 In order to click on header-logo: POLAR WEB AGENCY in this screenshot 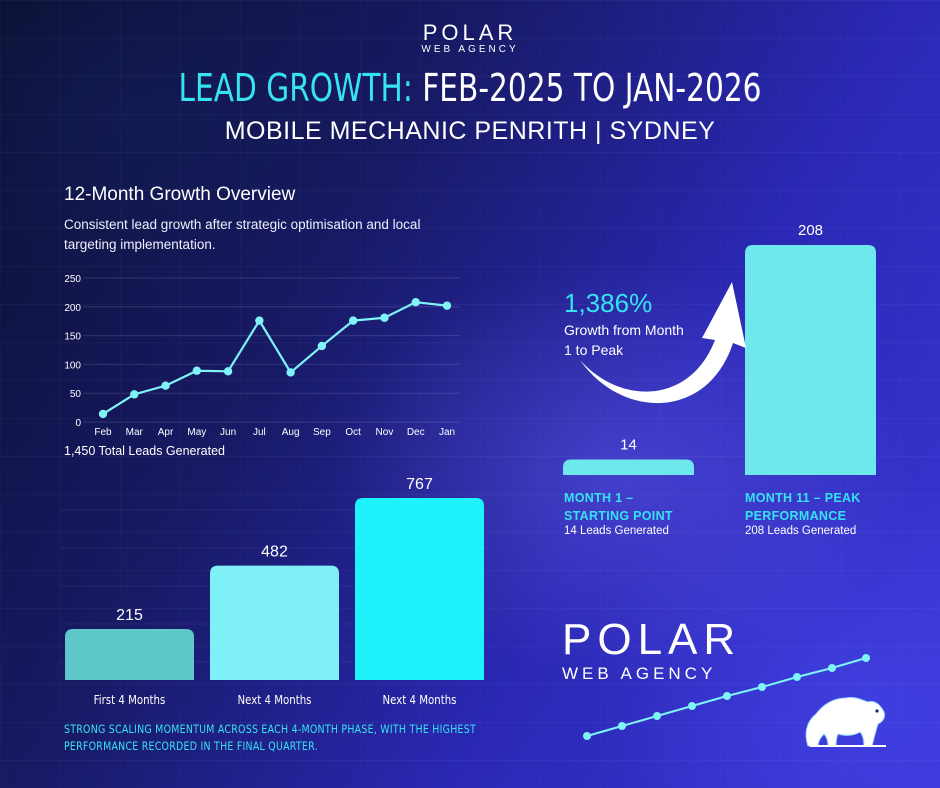, I will do `click(470, 37)`.